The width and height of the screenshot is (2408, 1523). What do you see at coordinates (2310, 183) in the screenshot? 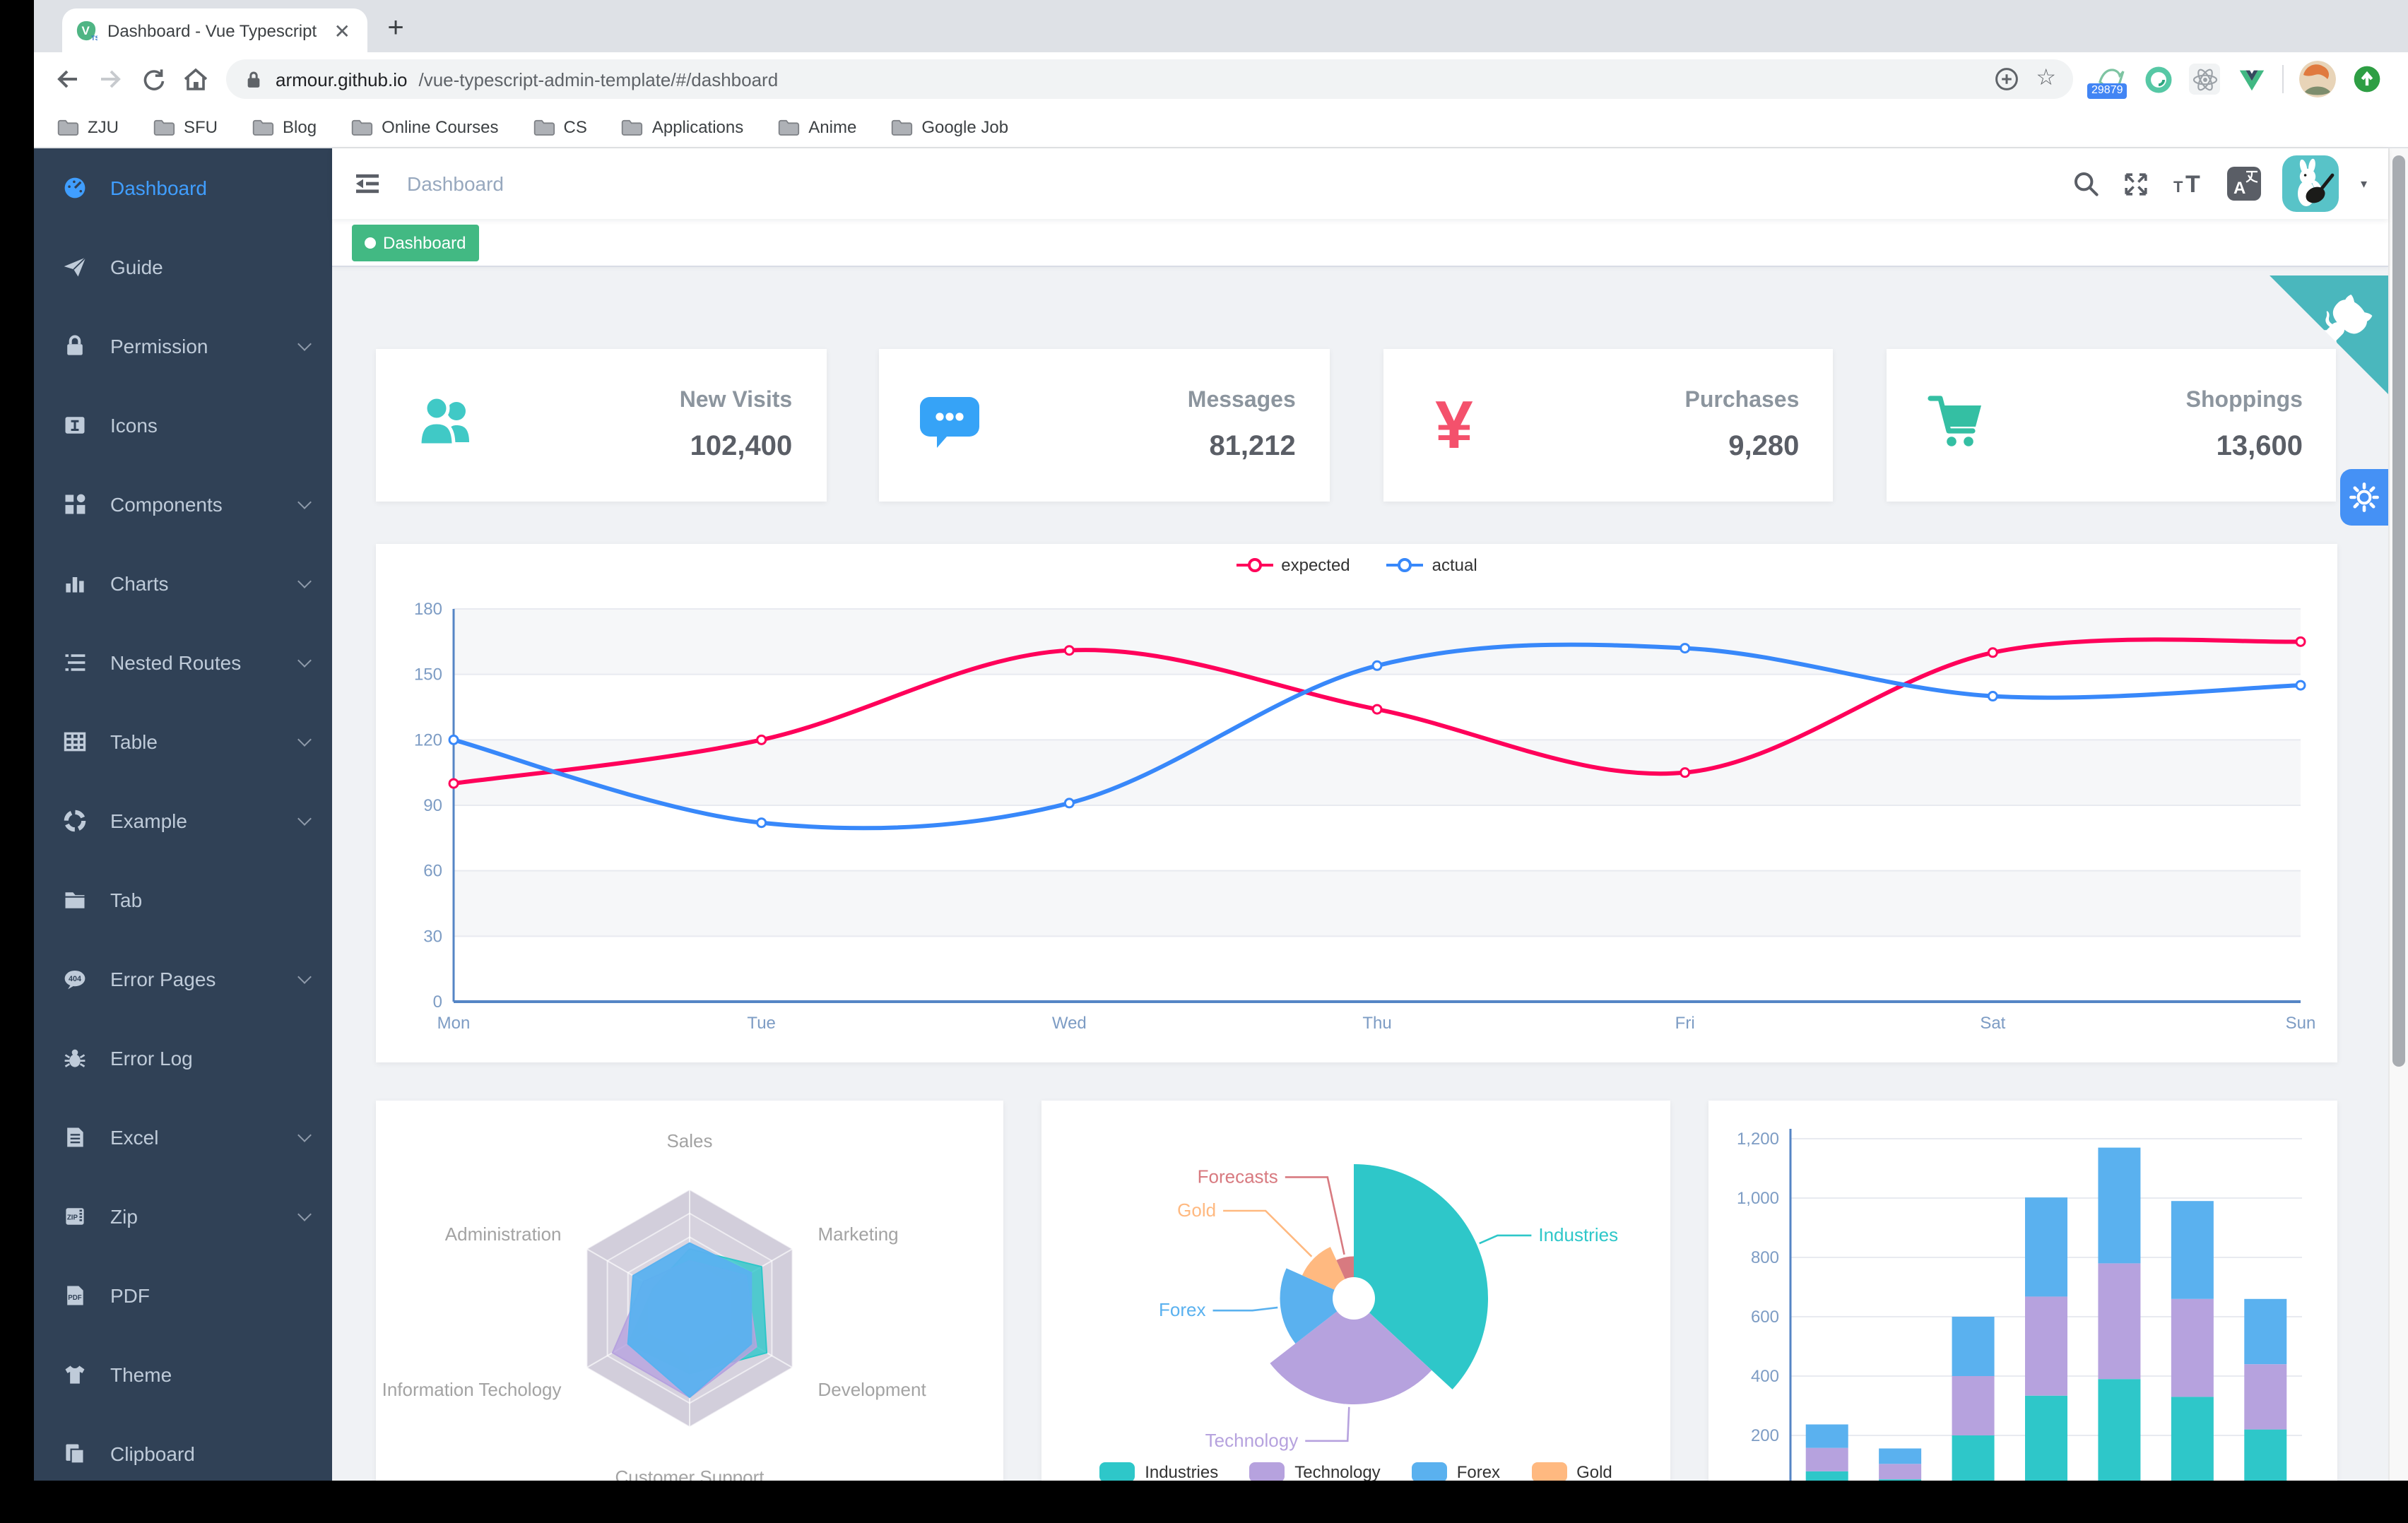
I see `user-avatar` at bounding box center [2310, 183].